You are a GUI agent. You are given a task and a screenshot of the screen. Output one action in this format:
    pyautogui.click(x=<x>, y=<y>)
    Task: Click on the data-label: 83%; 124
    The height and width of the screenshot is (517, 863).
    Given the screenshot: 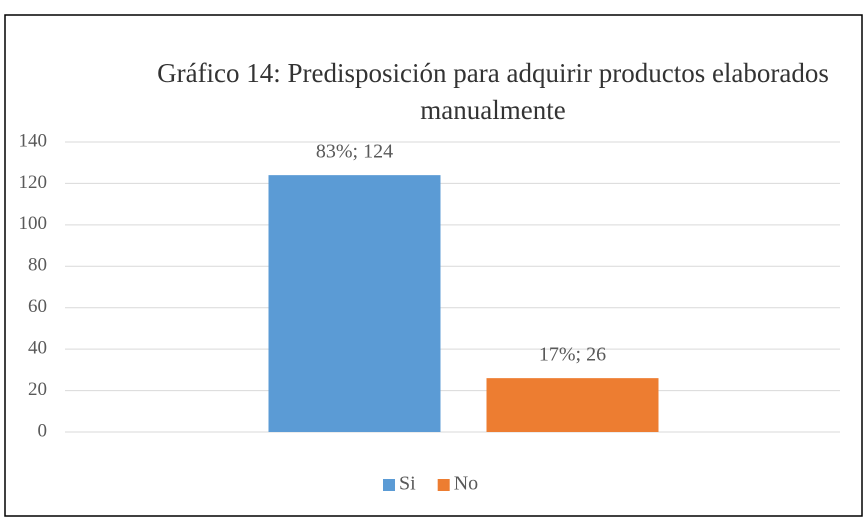 What is the action you would take?
    pyautogui.click(x=354, y=152)
    